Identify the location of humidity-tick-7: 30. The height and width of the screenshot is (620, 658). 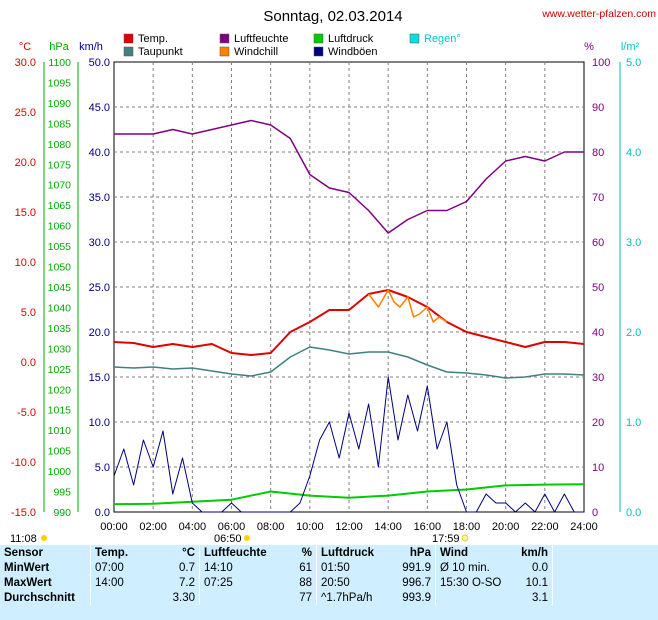
(598, 378).